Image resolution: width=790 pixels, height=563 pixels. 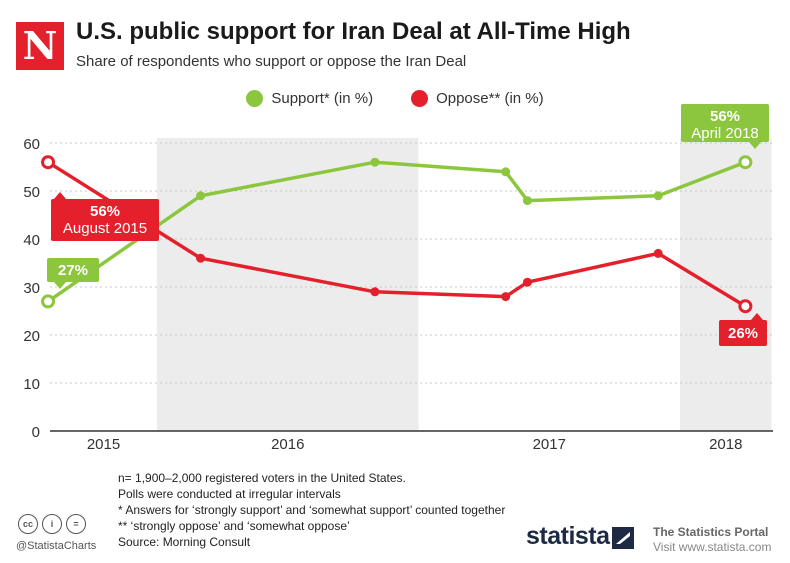 What do you see at coordinates (103, 444) in the screenshot?
I see `x-tick-label: 2015` at bounding box center [103, 444].